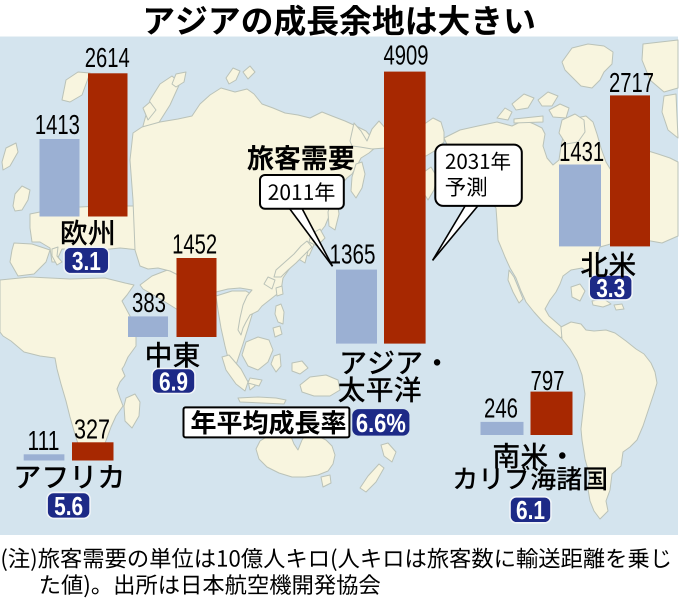  What do you see at coordinates (548, 380) in the screenshot?
I see `svg-text: 797` at bounding box center [548, 380].